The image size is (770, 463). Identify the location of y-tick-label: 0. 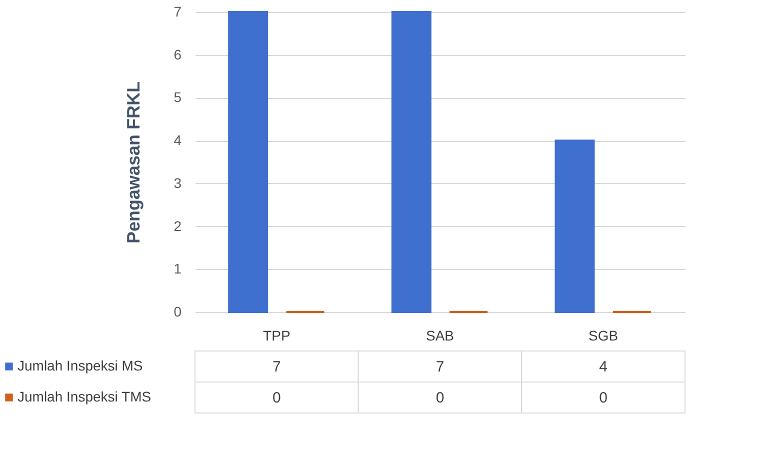
(178, 312).